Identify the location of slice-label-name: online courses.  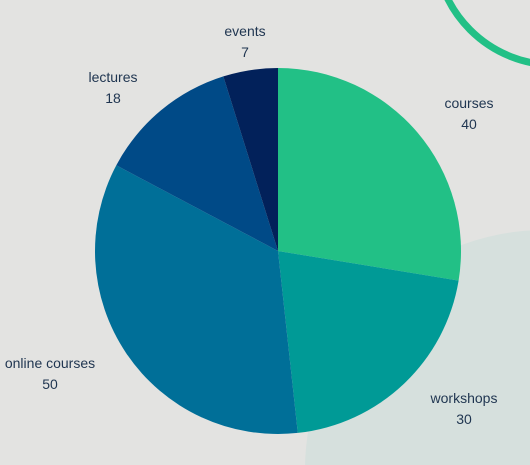
(50, 363).